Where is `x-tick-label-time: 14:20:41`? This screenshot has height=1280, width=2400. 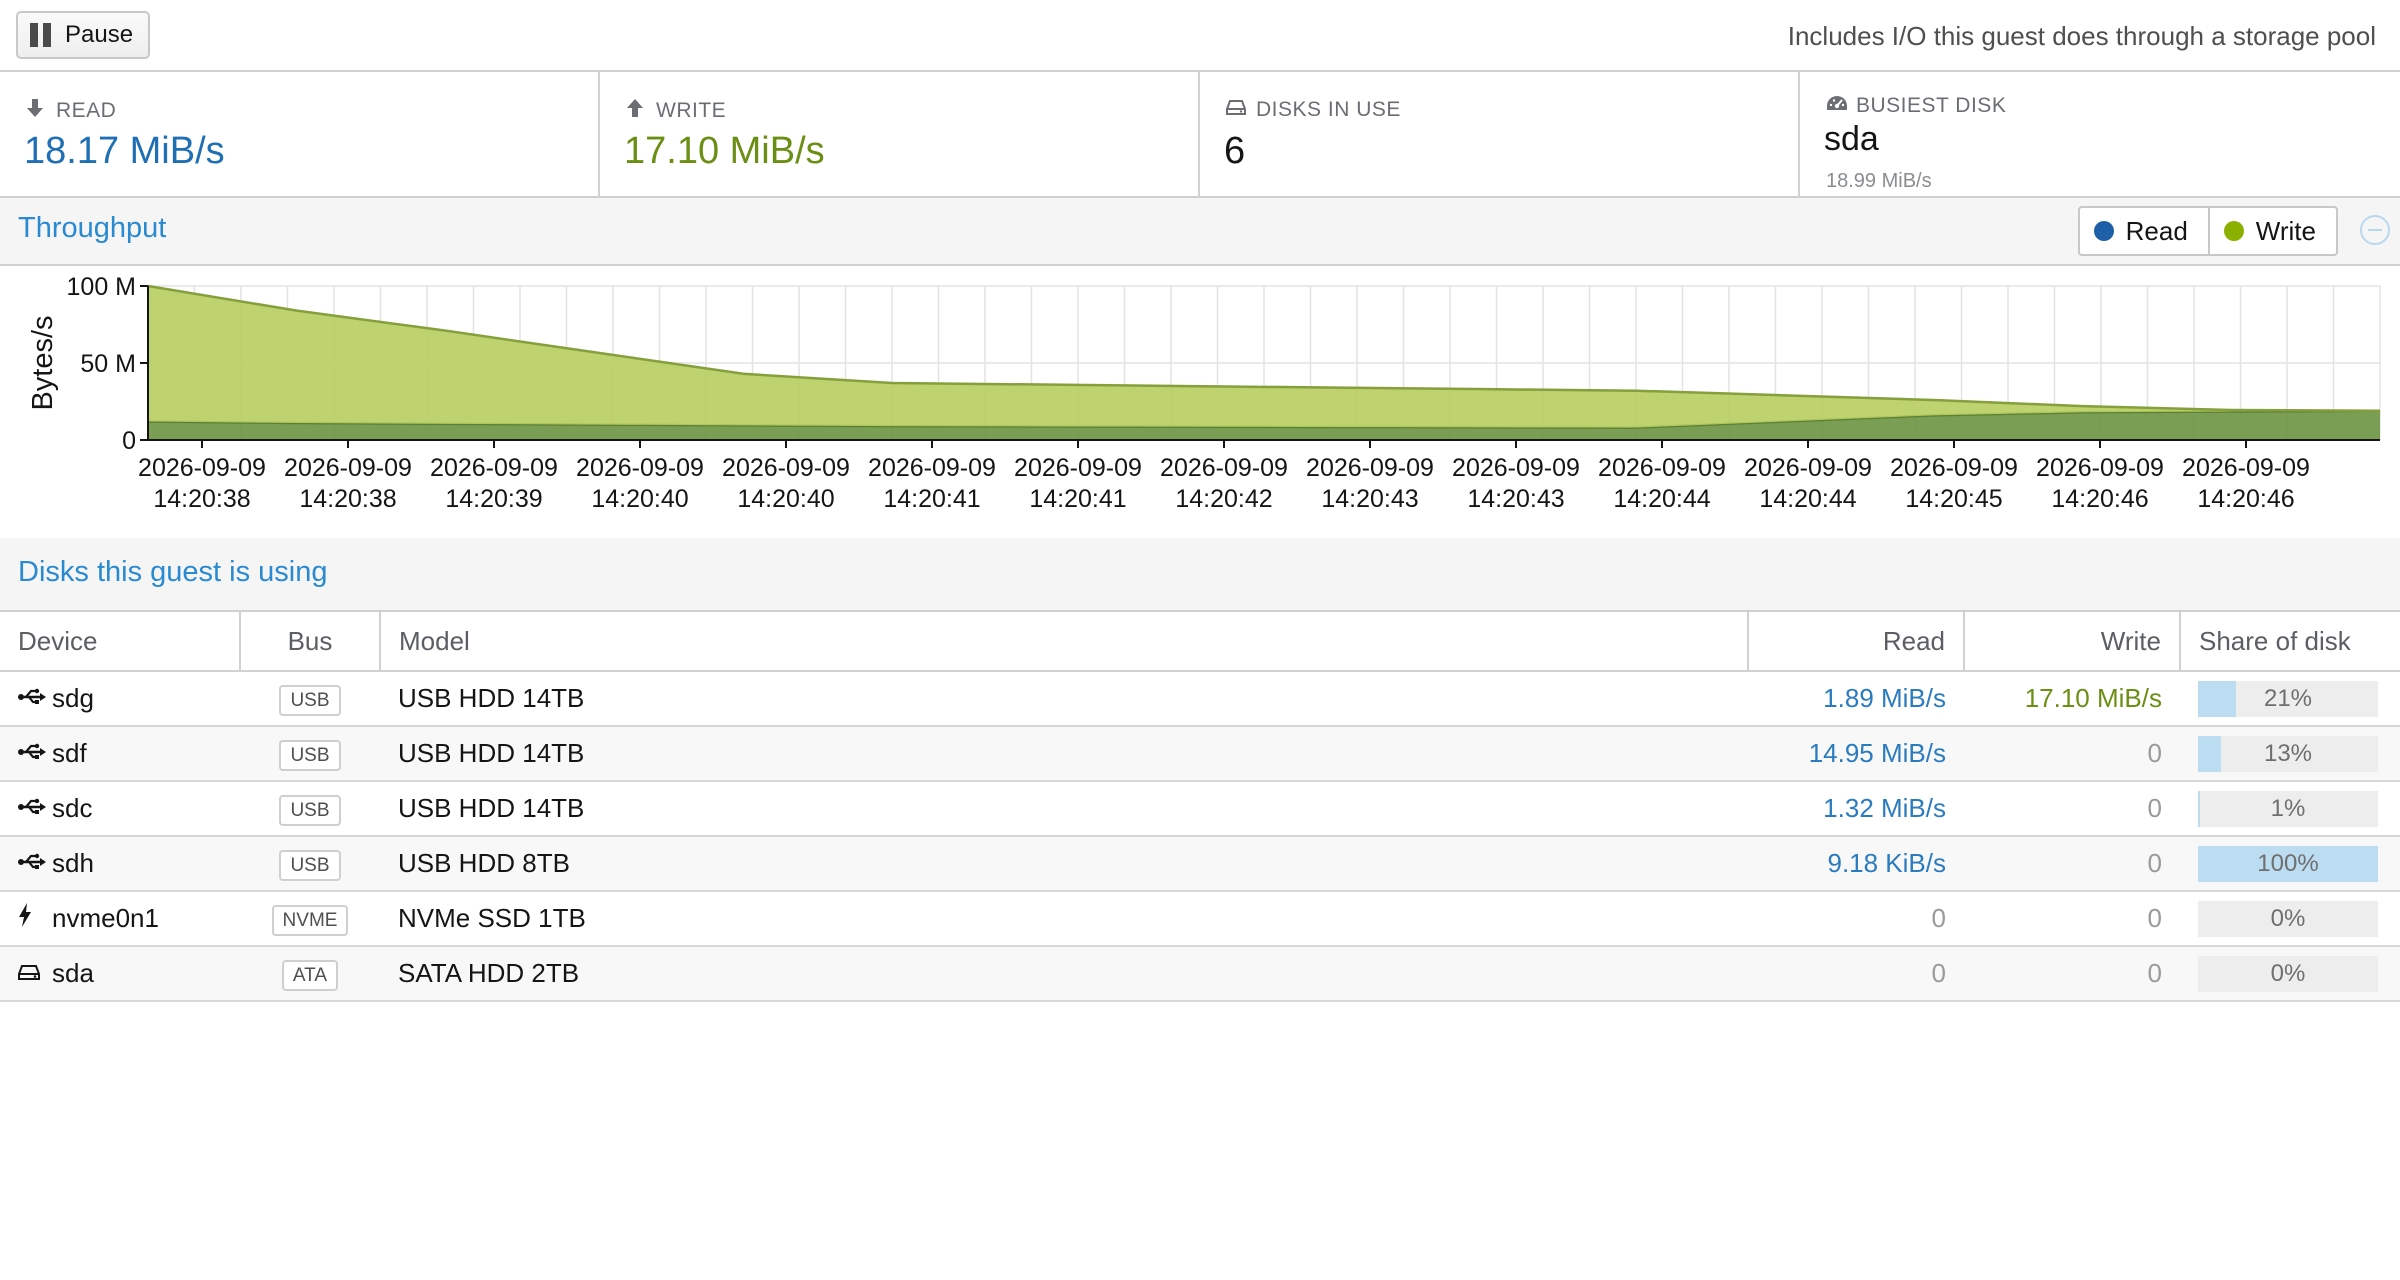
x-tick-label-time: 14:20:41 is located at coordinates (931, 499).